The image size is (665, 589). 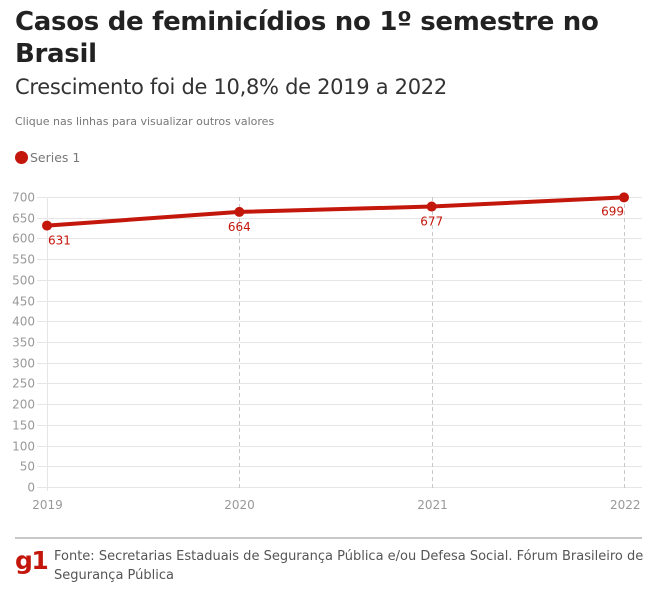 What do you see at coordinates (239, 505) in the screenshot?
I see `x-tick-label: 2020` at bounding box center [239, 505].